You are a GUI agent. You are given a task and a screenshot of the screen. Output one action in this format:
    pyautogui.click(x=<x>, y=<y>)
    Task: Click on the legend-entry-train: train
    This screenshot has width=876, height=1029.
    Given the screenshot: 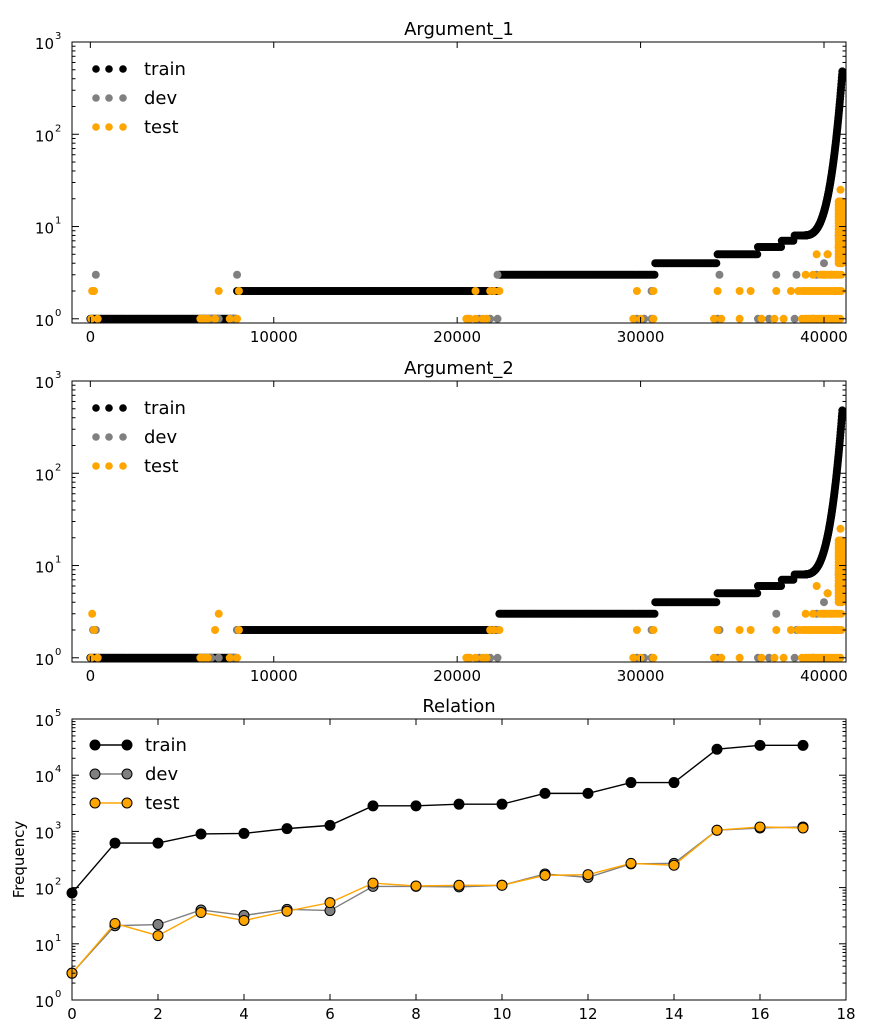 What is the action you would take?
    pyautogui.click(x=139, y=408)
    